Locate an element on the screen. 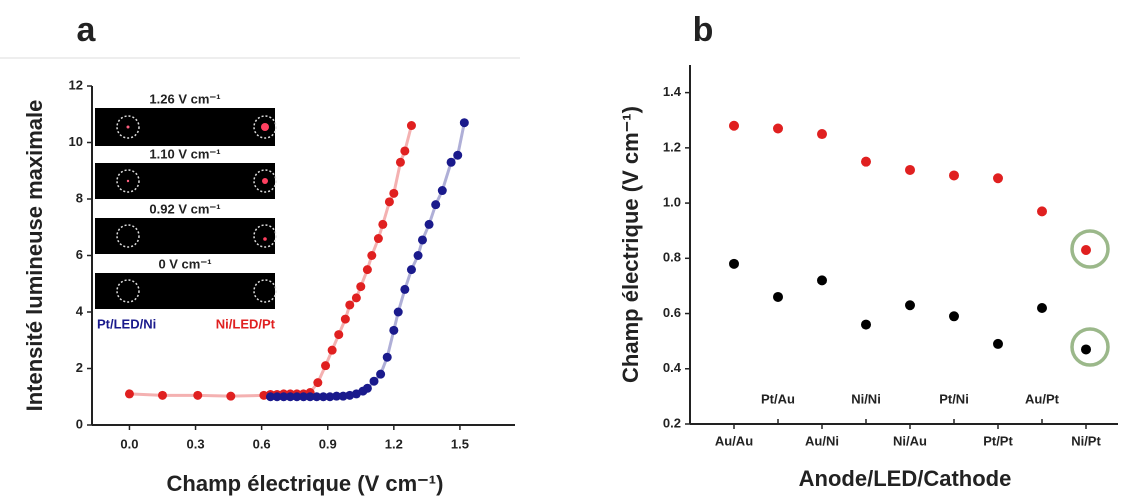 This screenshot has height=502, width=1126. x-tick-label: 1.5 is located at coordinates (460, 443).